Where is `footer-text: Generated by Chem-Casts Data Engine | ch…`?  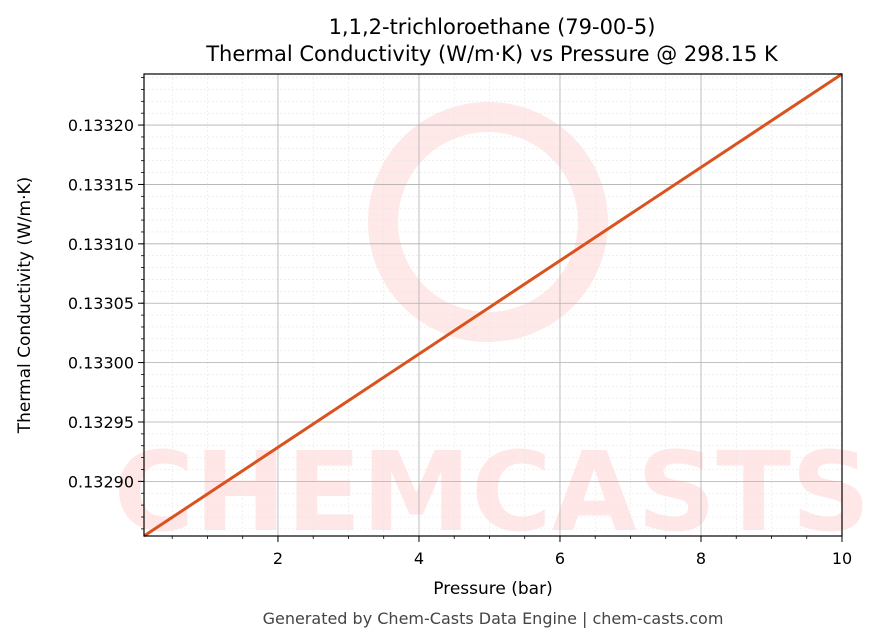 footer-text: Generated by Chem-Casts Data Engine | ch… is located at coordinates (493, 618).